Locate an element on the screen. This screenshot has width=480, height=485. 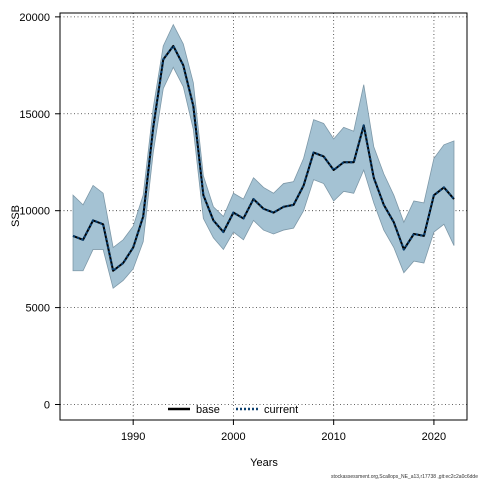
y-tick-label: 5000 is located at coordinates (38, 309).